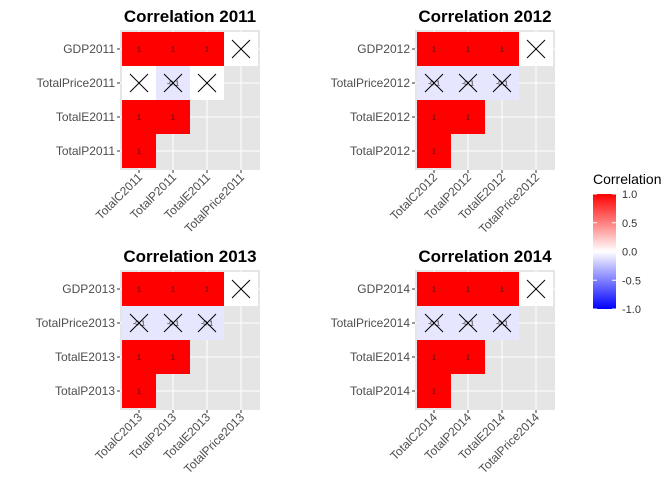 The image size is (672, 480). Describe the element at coordinates (627, 179) in the screenshot. I see `legend-title: Correlation` at that location.